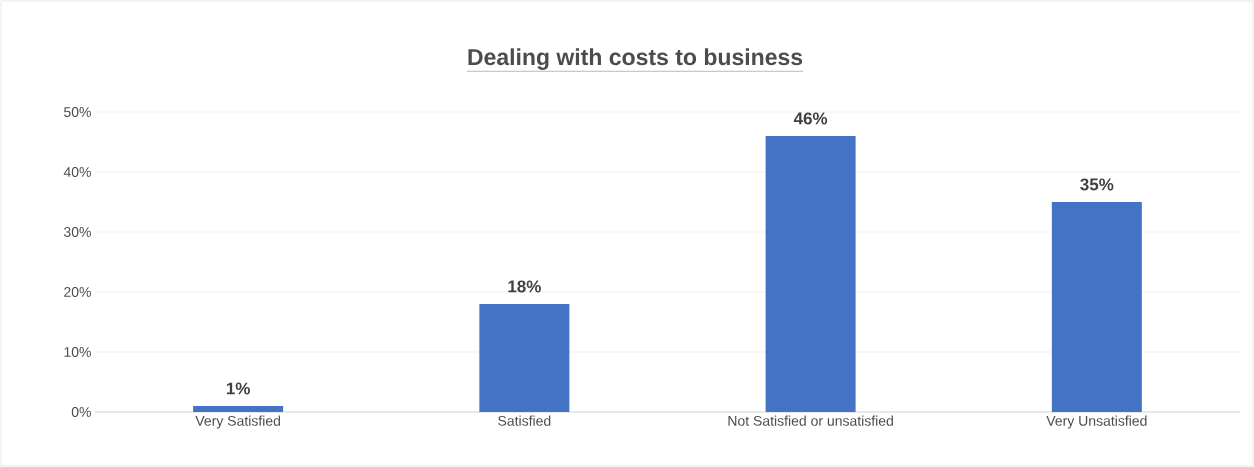 This screenshot has width=1254, height=467. Describe the element at coordinates (1096, 422) in the screenshot. I see `x-tick-label: Very Unsatisfied` at that location.